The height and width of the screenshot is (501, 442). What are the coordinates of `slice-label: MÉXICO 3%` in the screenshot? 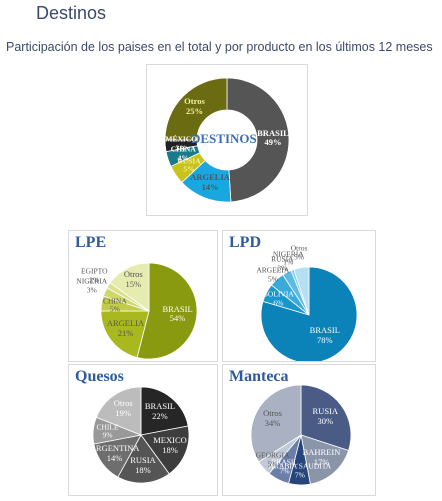 It's located at (181, 143).